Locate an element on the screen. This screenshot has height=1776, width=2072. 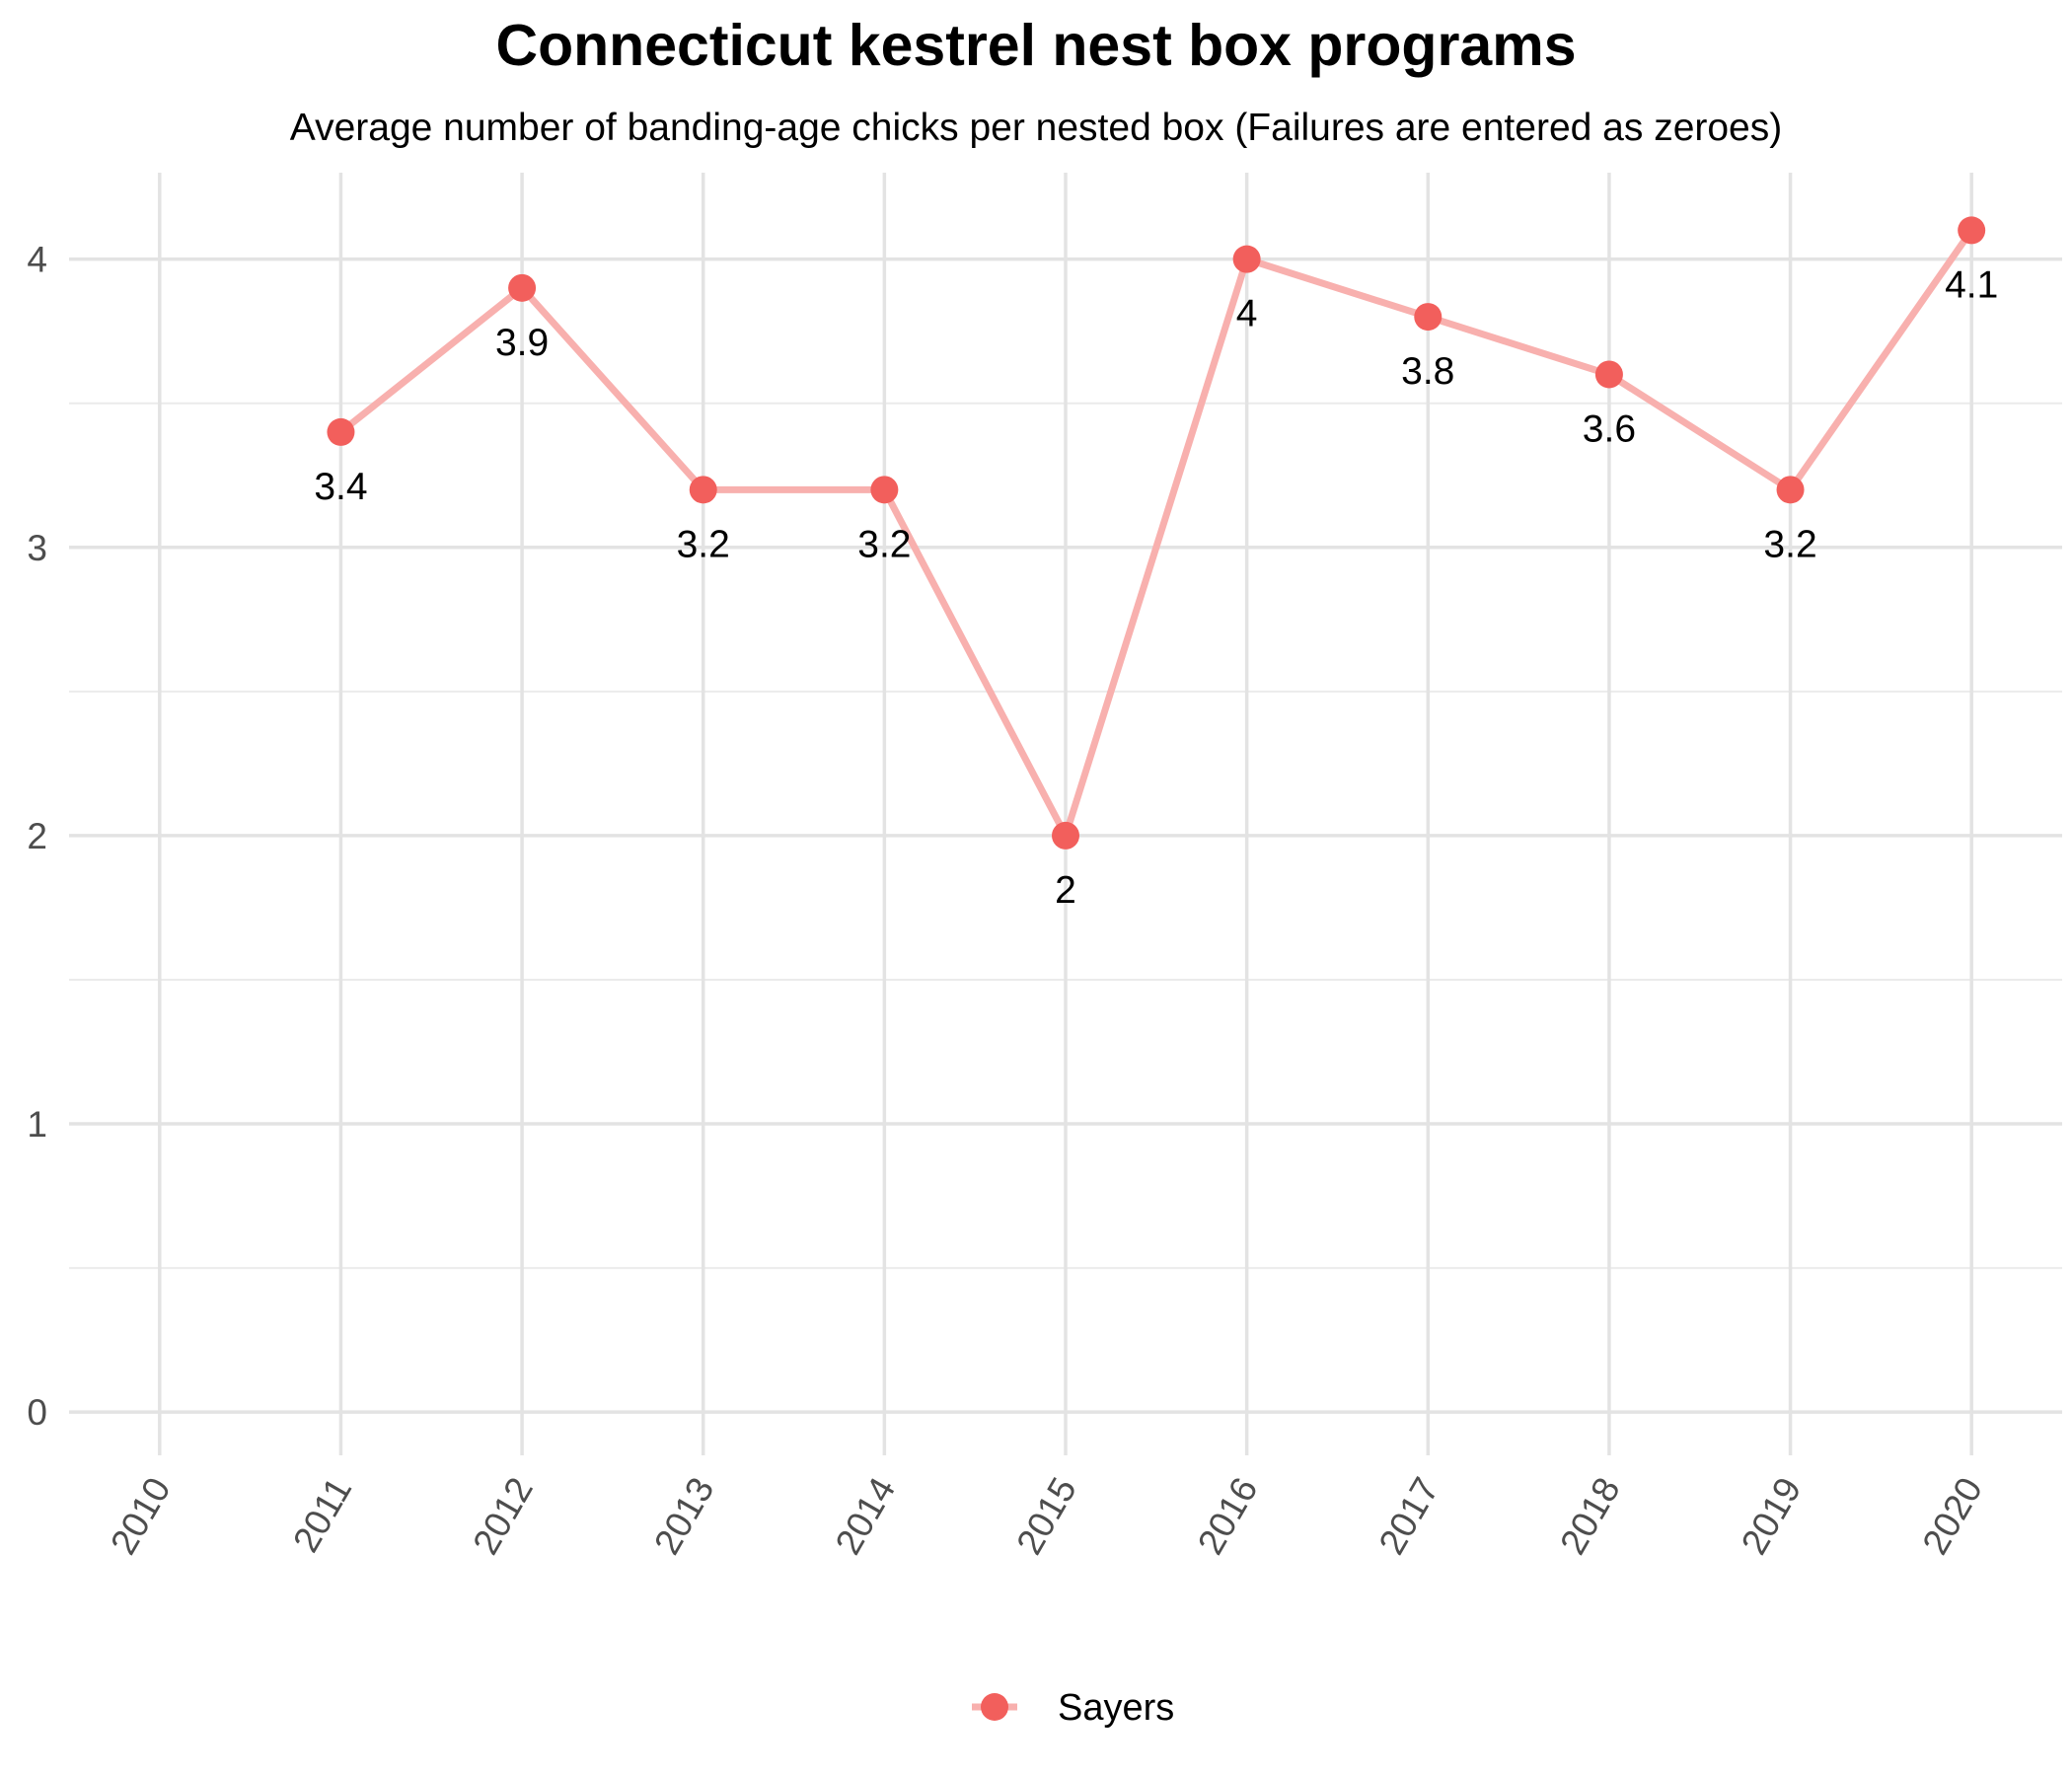
y-tick-label: 1 is located at coordinates (37, 1125).